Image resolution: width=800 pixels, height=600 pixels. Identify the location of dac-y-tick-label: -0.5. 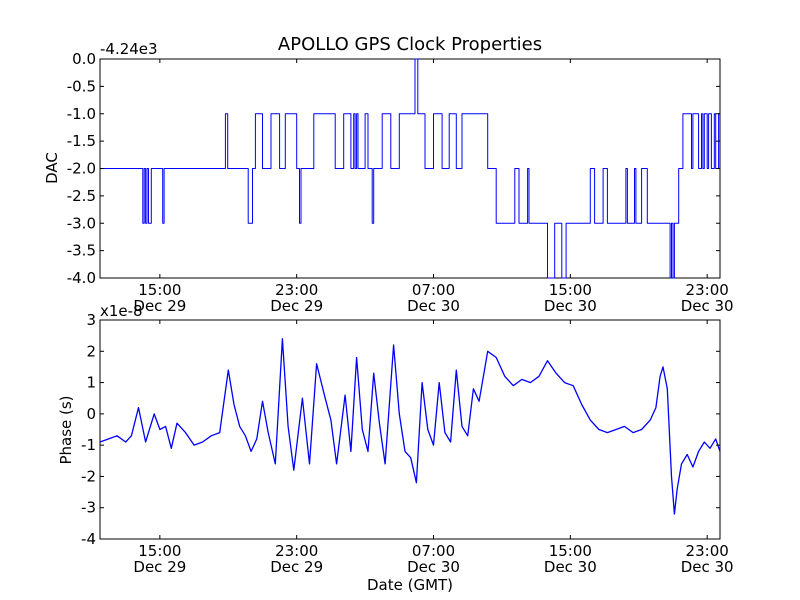
(81, 86).